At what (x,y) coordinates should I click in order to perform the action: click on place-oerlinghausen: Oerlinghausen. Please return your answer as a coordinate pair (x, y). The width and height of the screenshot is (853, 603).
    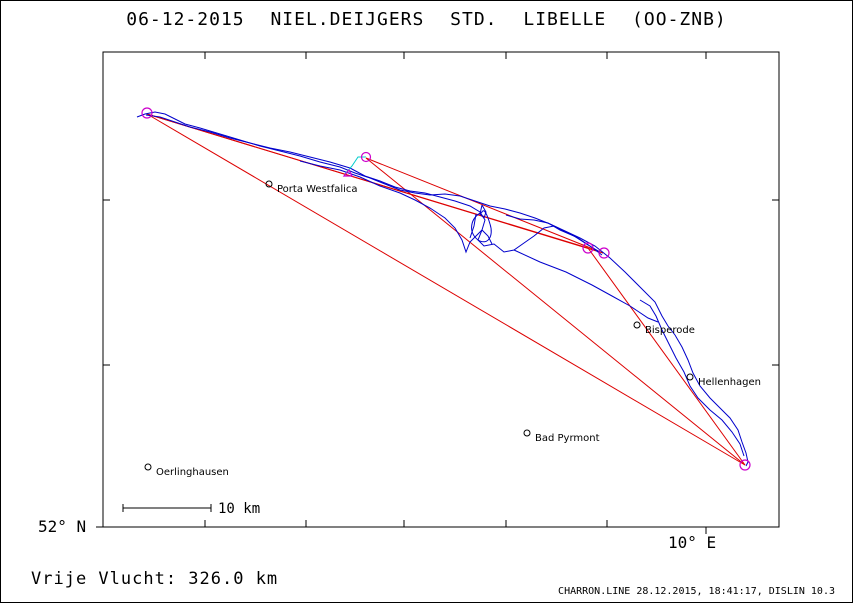
    Looking at the image, I should click on (192, 472).